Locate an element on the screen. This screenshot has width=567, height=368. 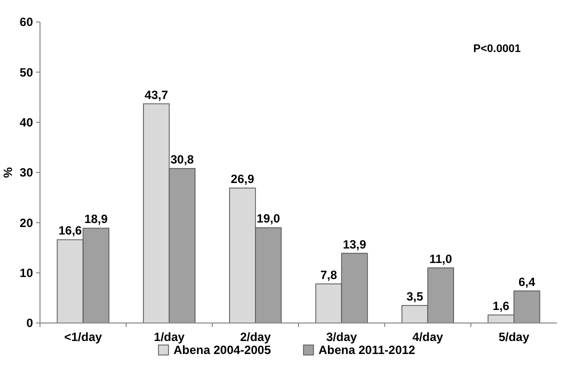
data-label: 16,6 is located at coordinates (70, 231).